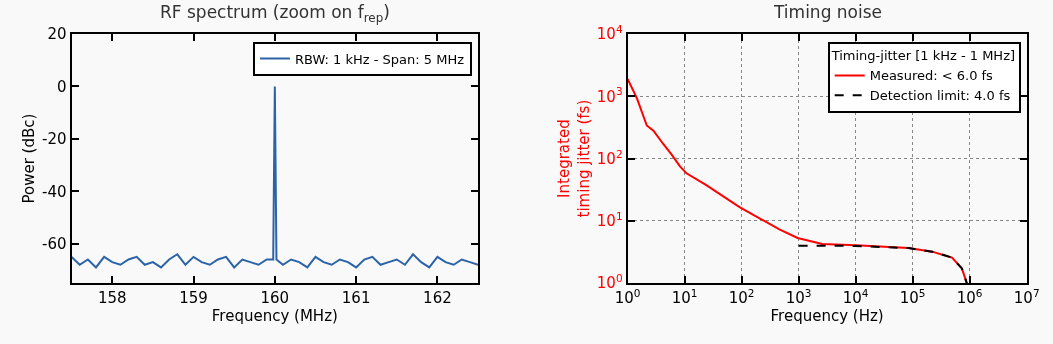 The height and width of the screenshot is (344, 1053). Describe the element at coordinates (741, 297) in the screenshot. I see `x-tick-label: 10$^{2}$` at that location.